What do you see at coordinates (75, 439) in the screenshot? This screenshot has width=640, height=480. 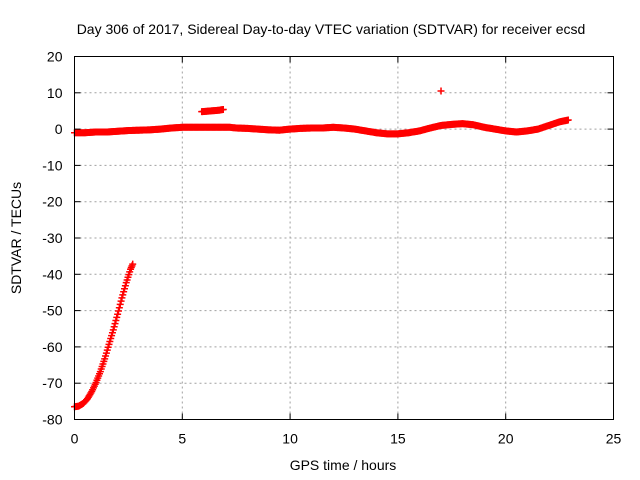 I see `x-tick-label: 0` at bounding box center [75, 439].